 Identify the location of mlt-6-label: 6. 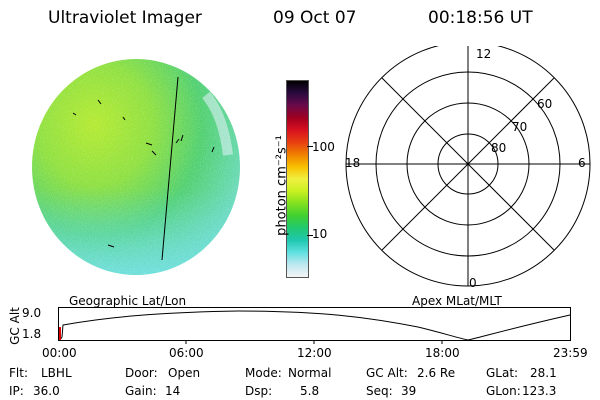
(582, 163).